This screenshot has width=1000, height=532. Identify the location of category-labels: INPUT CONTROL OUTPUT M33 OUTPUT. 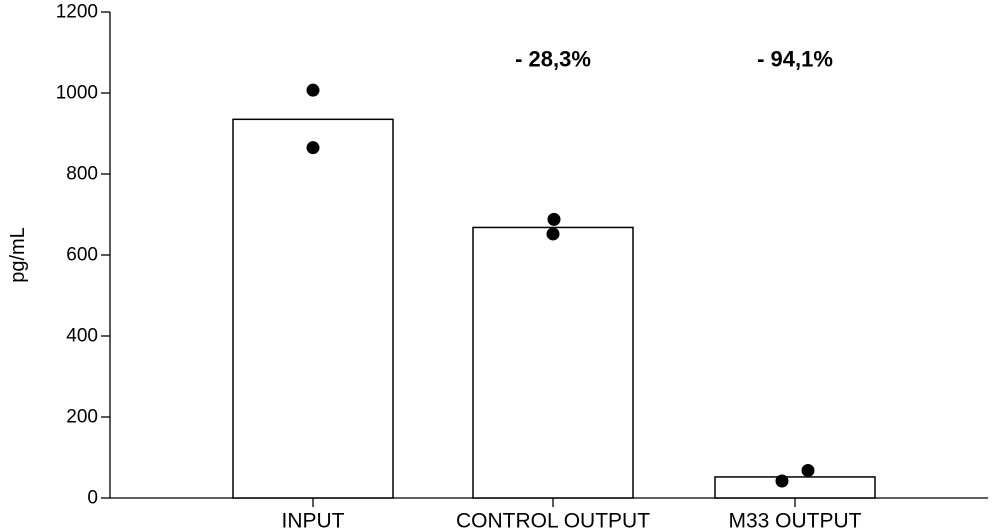
(572, 521).